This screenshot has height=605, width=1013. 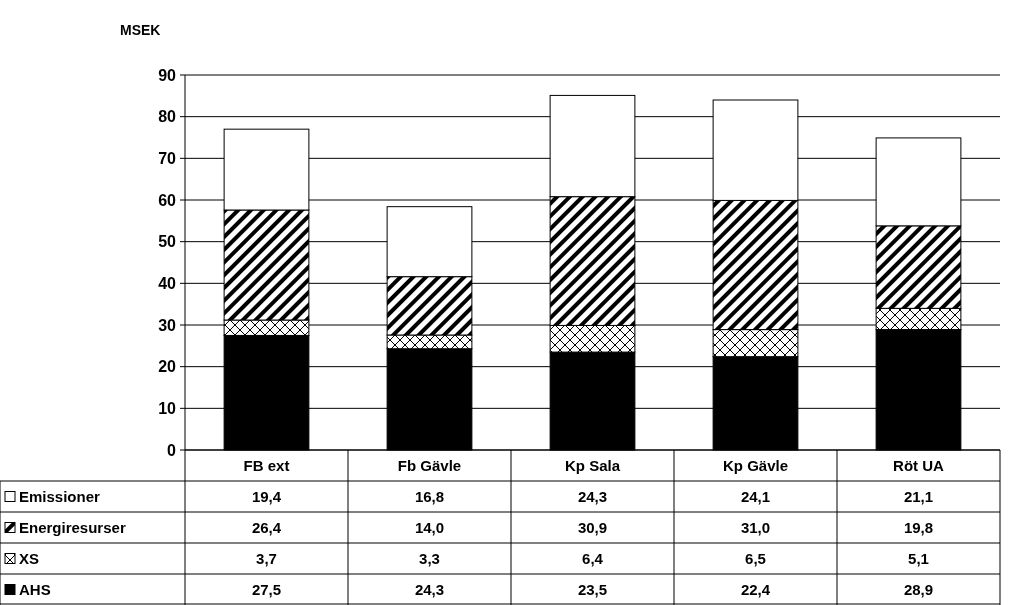 I want to click on data-label: 31,0, so click(x=755, y=527).